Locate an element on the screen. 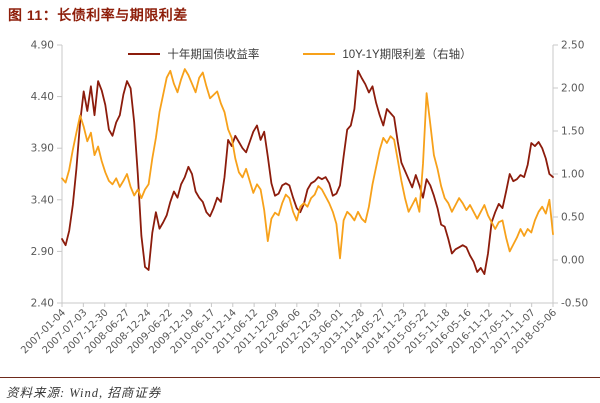  source-note: 资料来源: Wind, 招商证券 is located at coordinates (84, 393).